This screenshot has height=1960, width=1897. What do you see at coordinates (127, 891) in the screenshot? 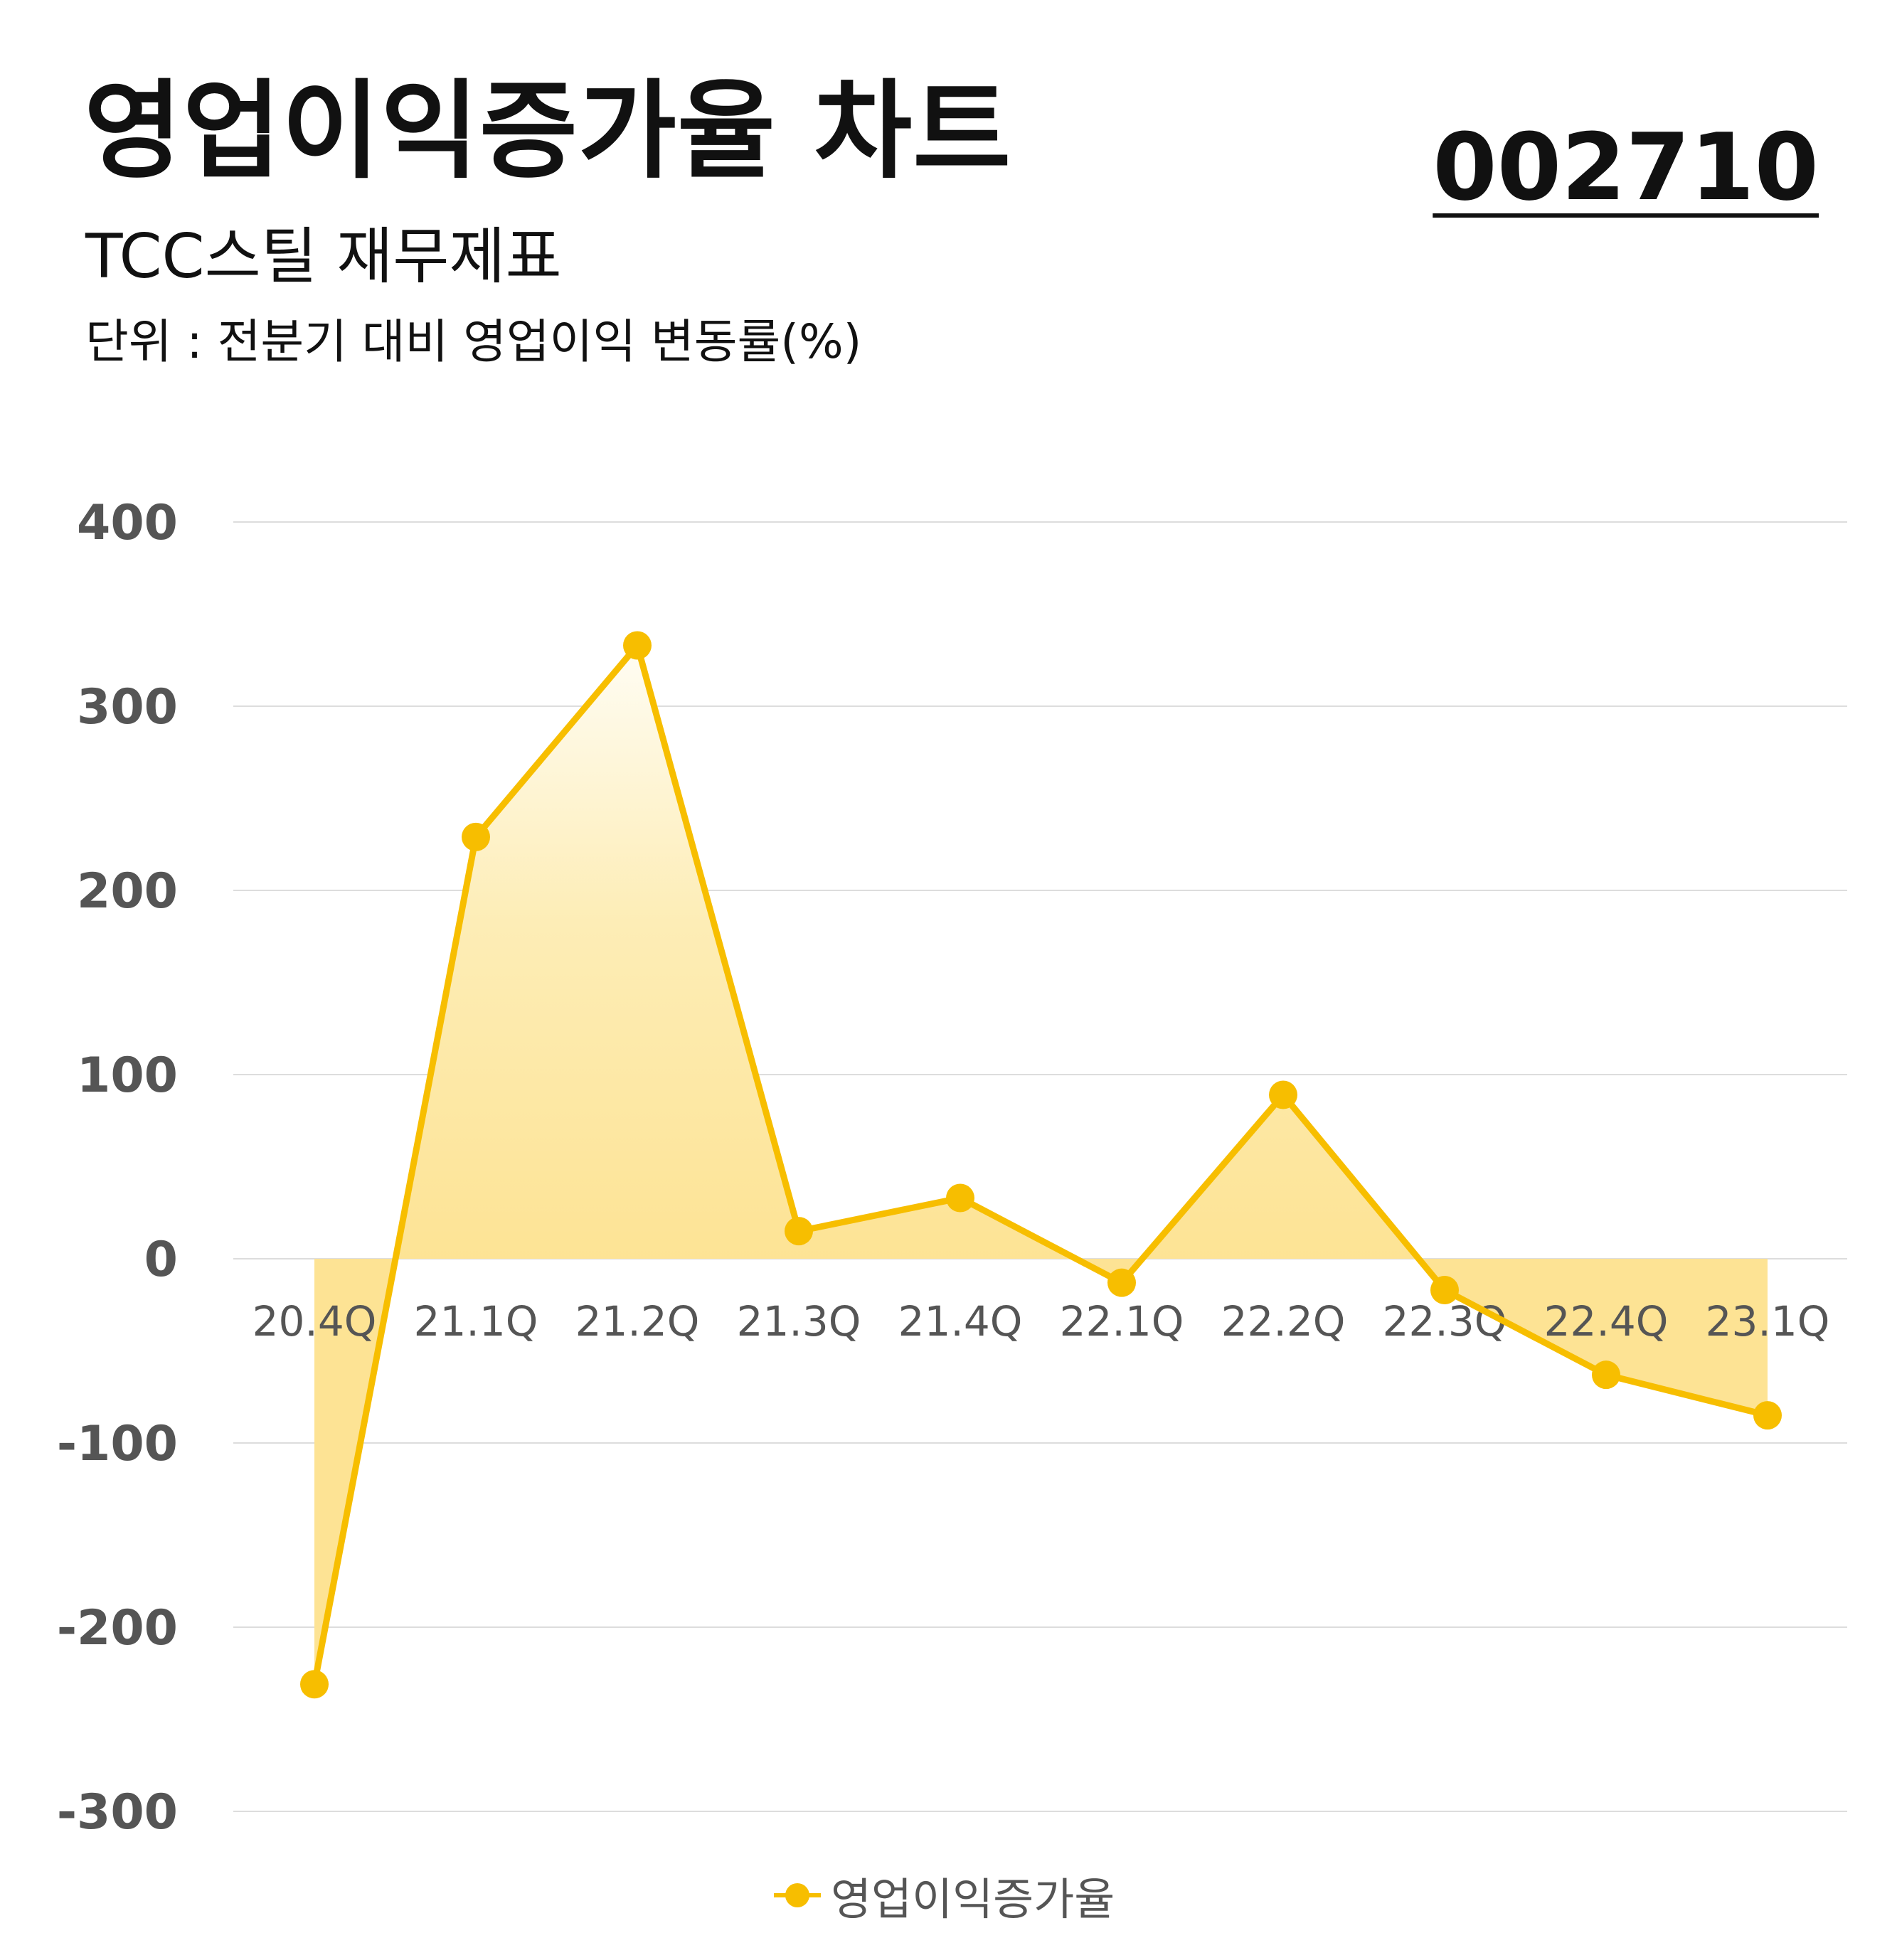
I see `y-tick-label: 200` at bounding box center [127, 891].